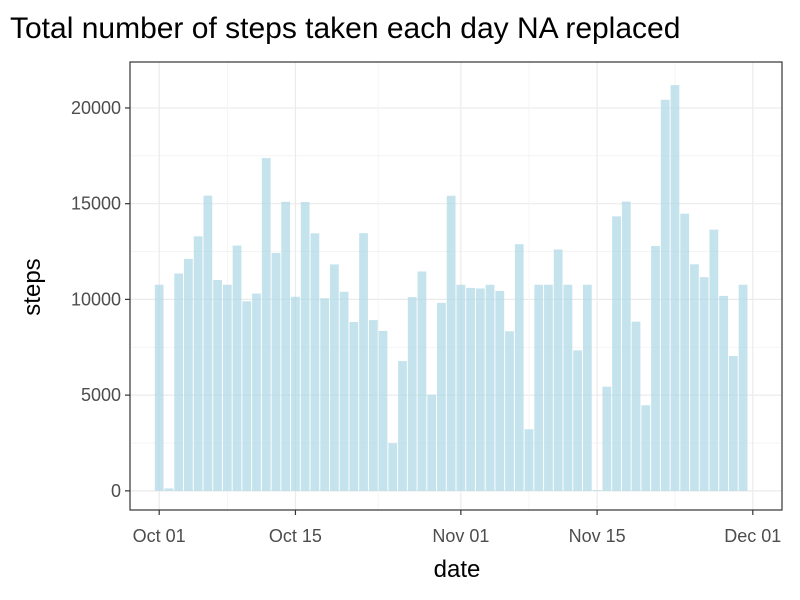 The image size is (800, 600). What do you see at coordinates (96, 108) in the screenshot?
I see `y-tick-label: 20000` at bounding box center [96, 108].